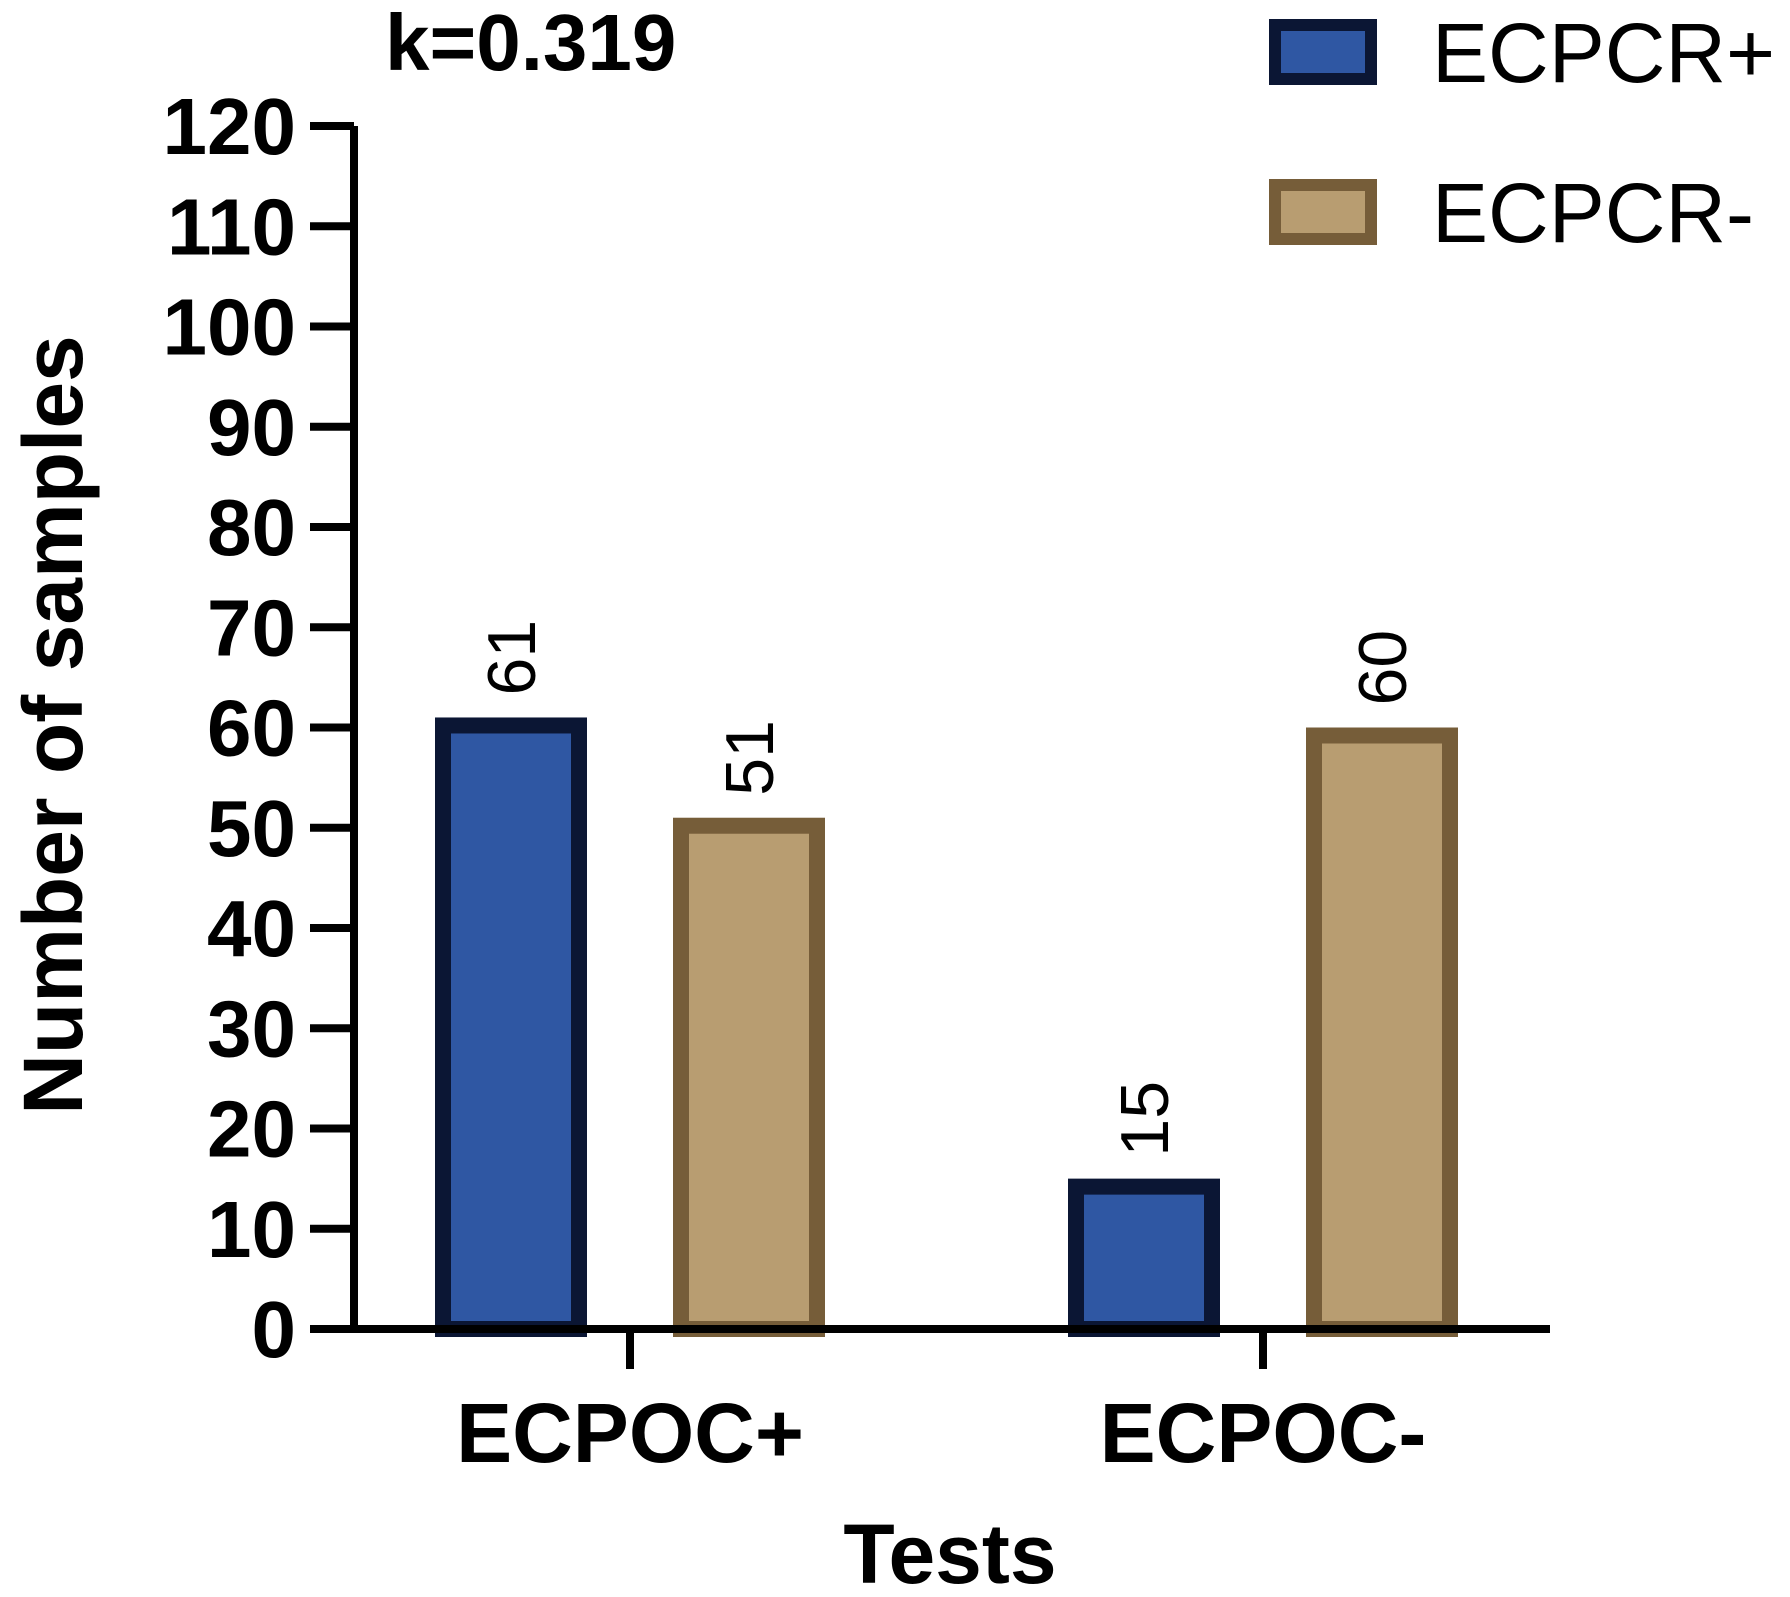 The height and width of the screenshot is (1597, 1790). Describe the element at coordinates (251, 928) in the screenshot. I see `y-tick-label: 40` at that location.